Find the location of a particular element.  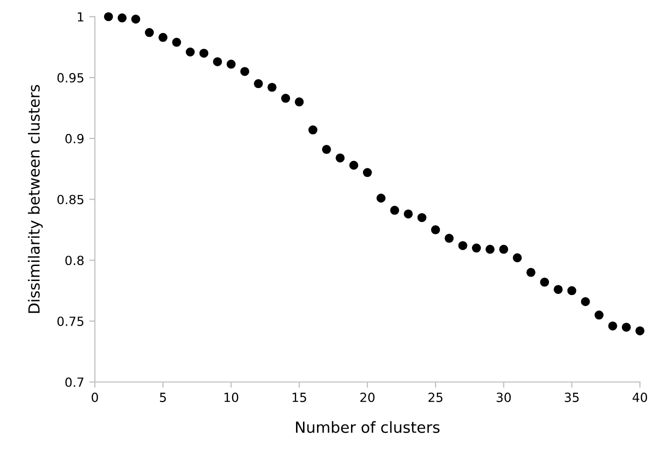

x-axis-title: Number of clusters is located at coordinates (368, 427).